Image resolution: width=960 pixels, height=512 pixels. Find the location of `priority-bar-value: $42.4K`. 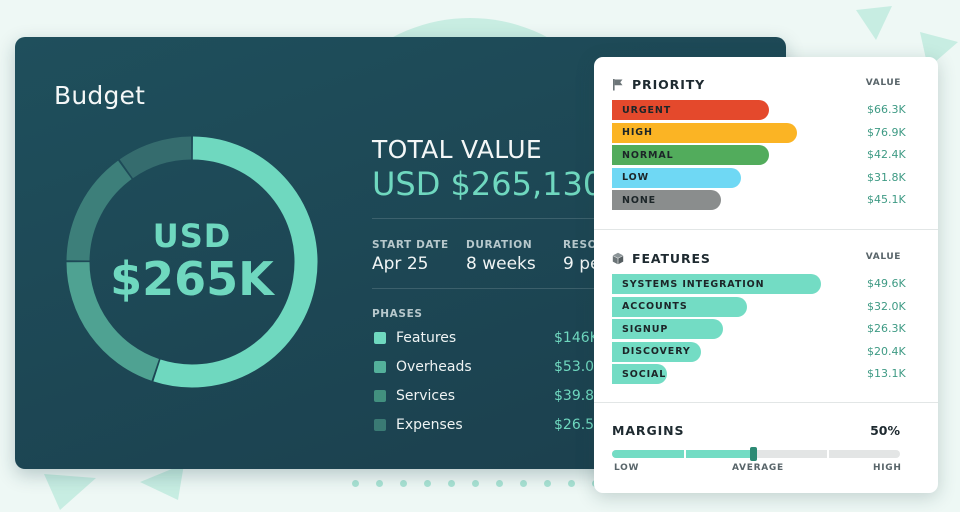

priority-bar-value: $42.4K is located at coordinates (886, 154).